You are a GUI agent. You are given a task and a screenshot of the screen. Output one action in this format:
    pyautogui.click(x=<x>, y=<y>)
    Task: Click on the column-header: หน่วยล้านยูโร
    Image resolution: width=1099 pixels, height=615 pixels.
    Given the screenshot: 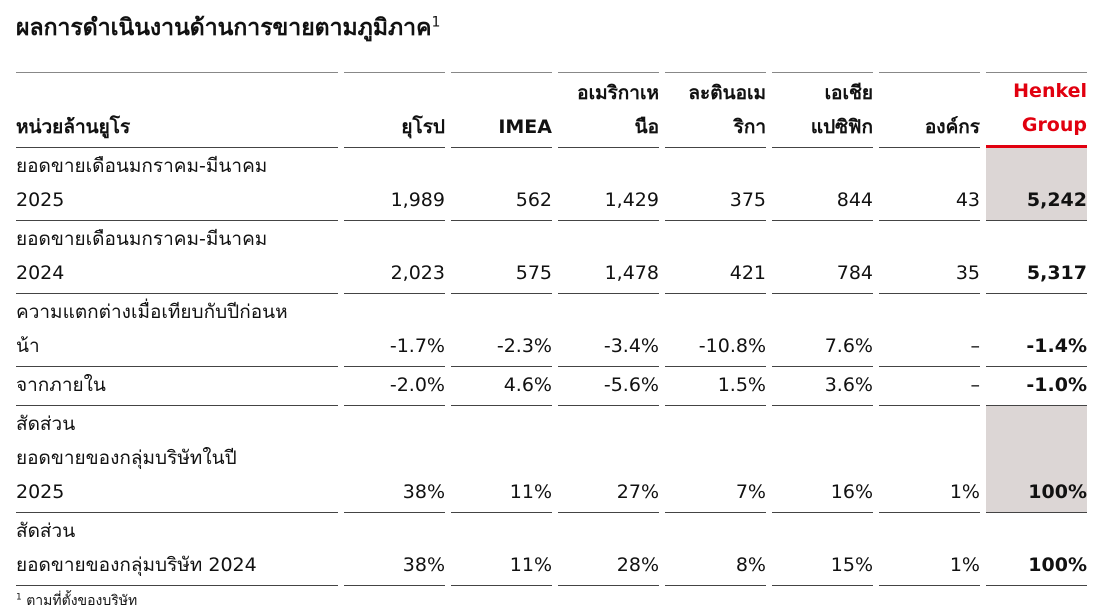 What is the action you would take?
    pyautogui.click(x=177, y=110)
    